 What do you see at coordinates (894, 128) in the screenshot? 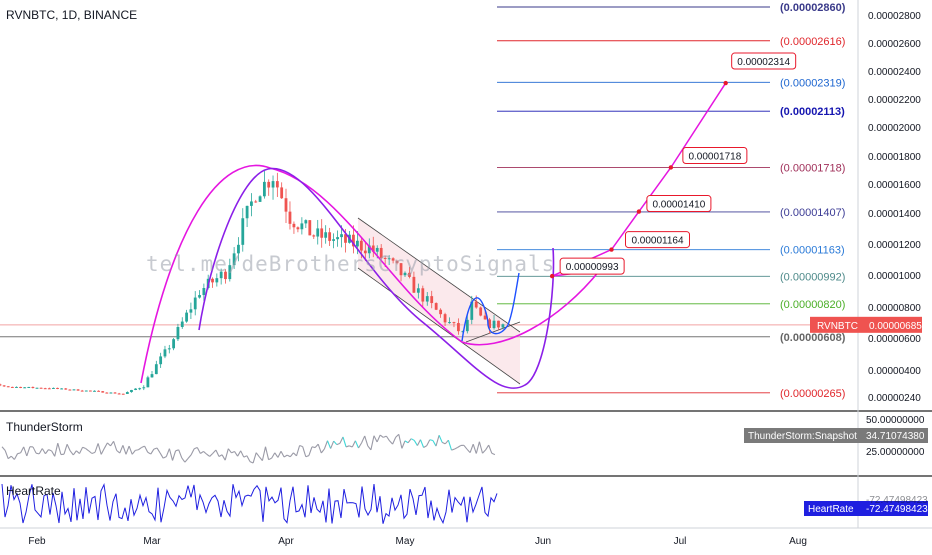
I see `y-tick-label: 0.00002000` at bounding box center [894, 128].